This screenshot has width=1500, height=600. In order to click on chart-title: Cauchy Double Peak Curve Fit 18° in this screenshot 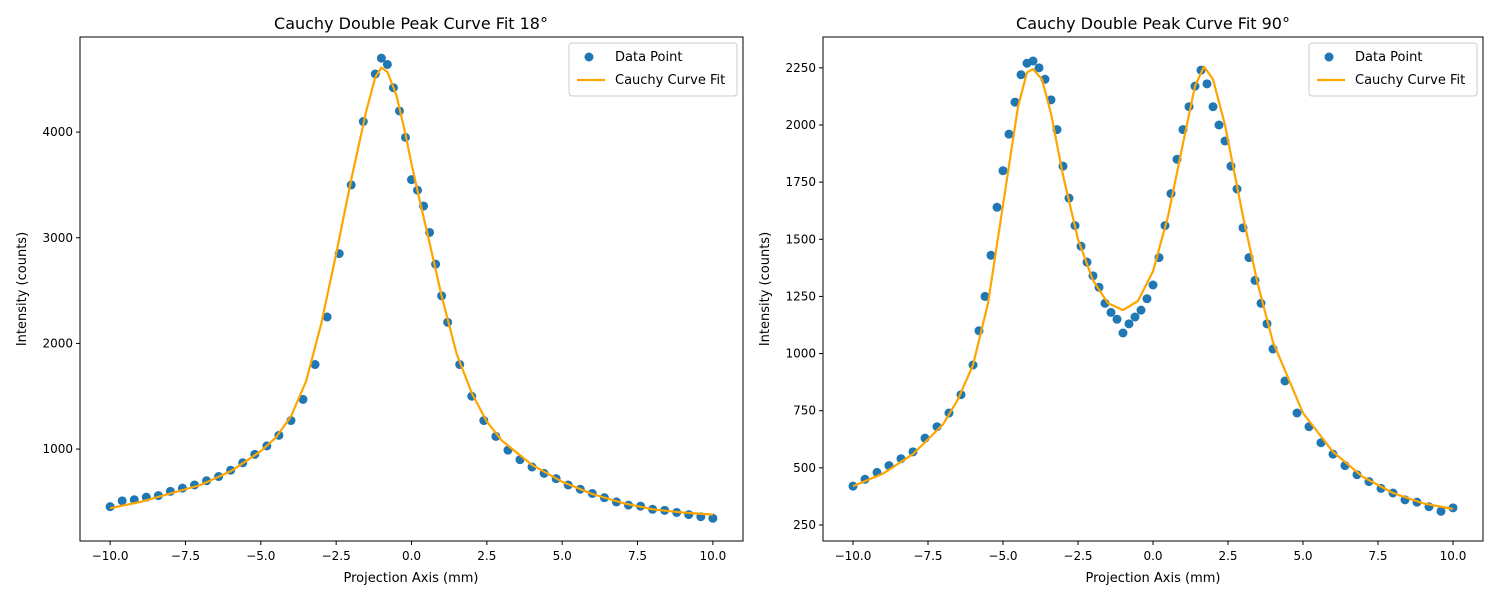, I will do `click(411, 23)`.